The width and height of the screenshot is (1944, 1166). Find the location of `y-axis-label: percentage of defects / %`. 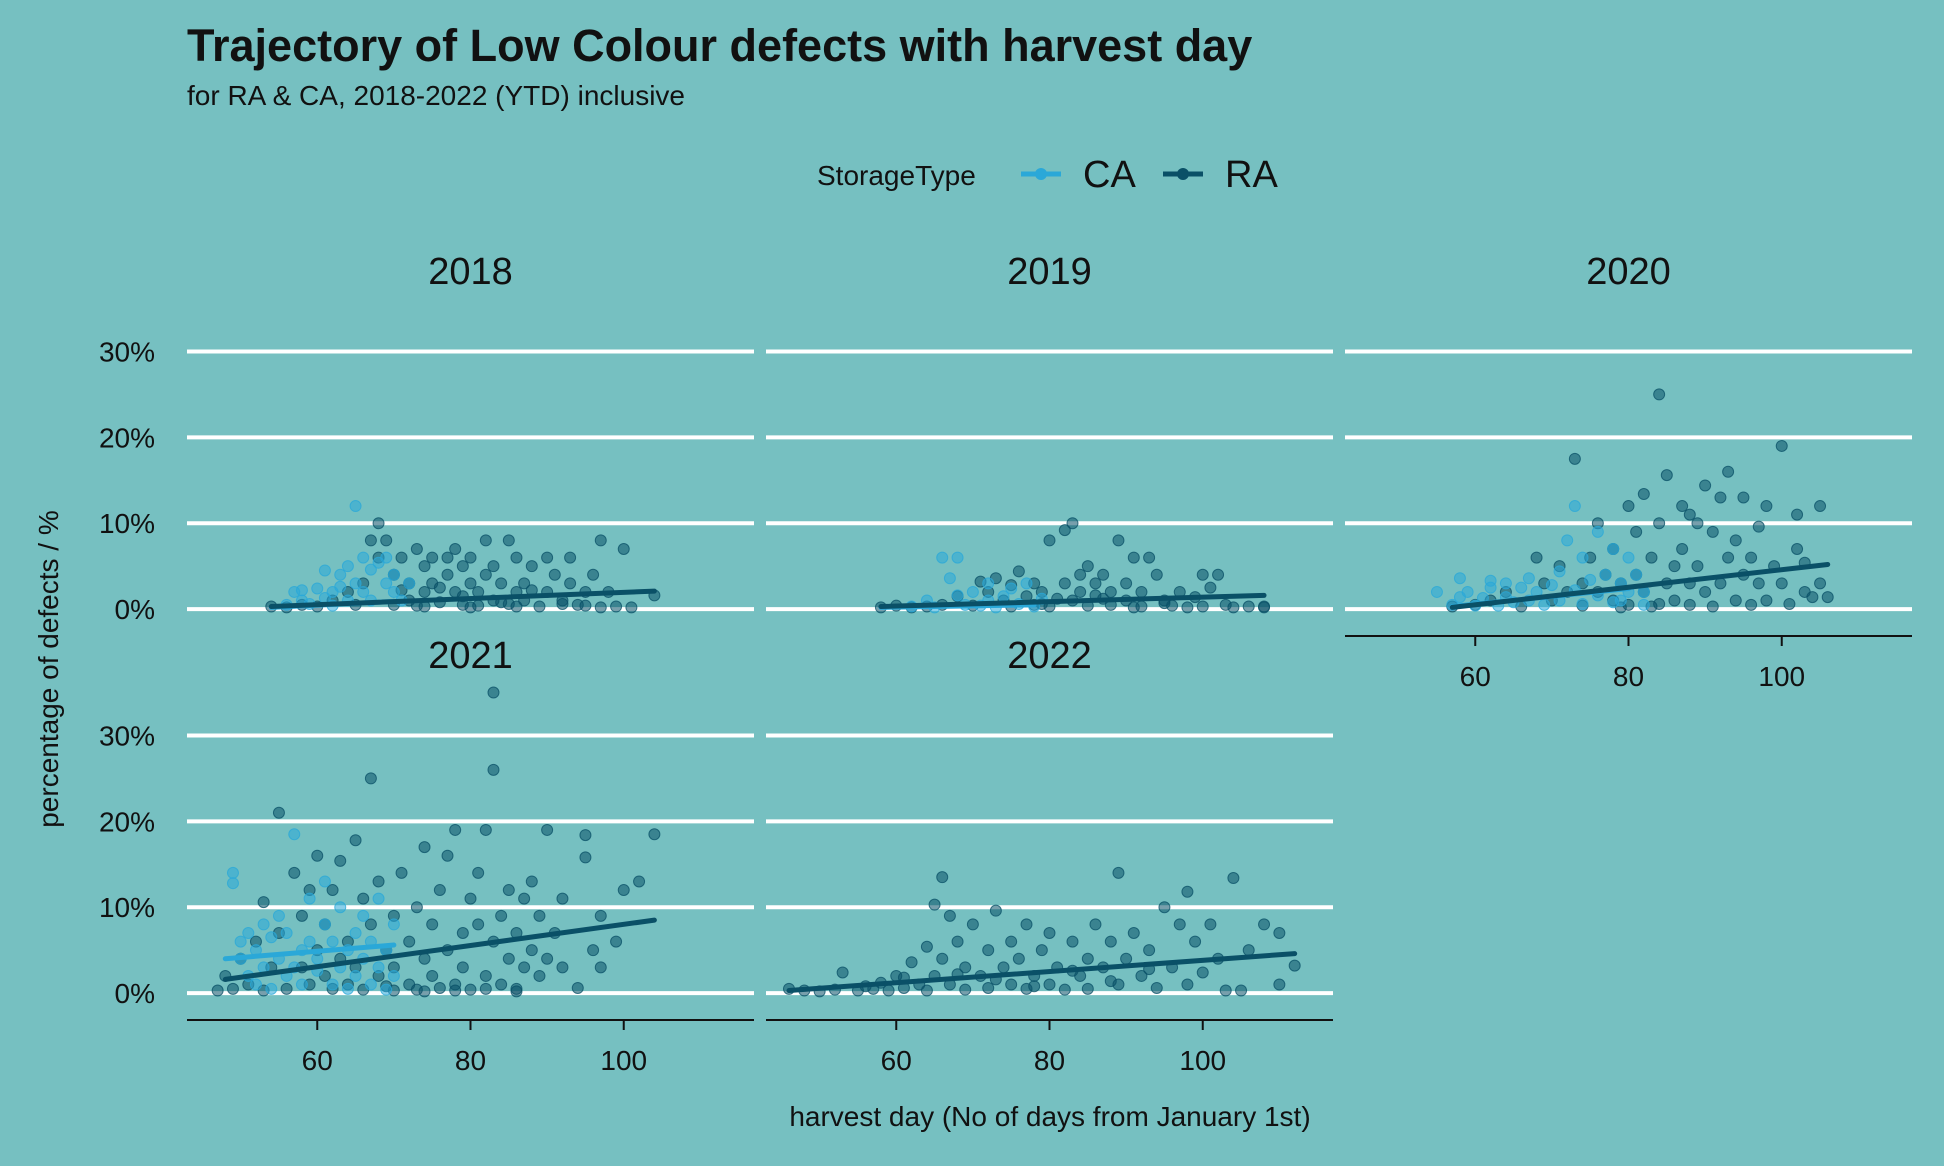

y-axis-label: percentage of defects / % is located at coordinates (48, 669).